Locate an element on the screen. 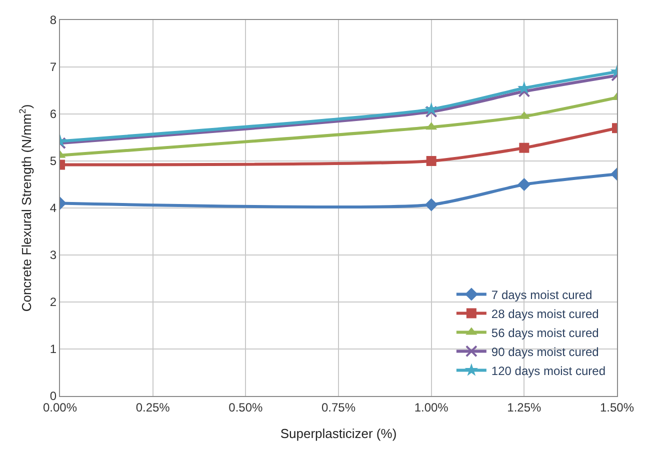 This screenshot has width=646, height=456. legend-label: 56 days moist cured is located at coordinates (545, 333).